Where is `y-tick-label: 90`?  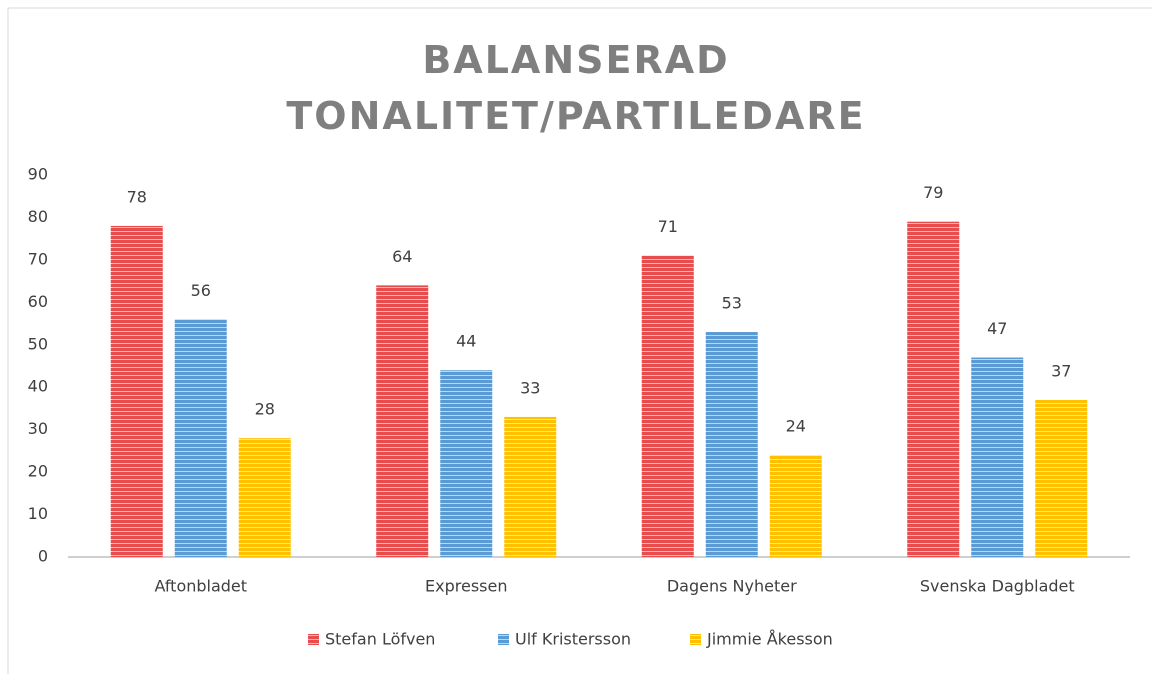 y-tick-label: 90 is located at coordinates (38, 174).